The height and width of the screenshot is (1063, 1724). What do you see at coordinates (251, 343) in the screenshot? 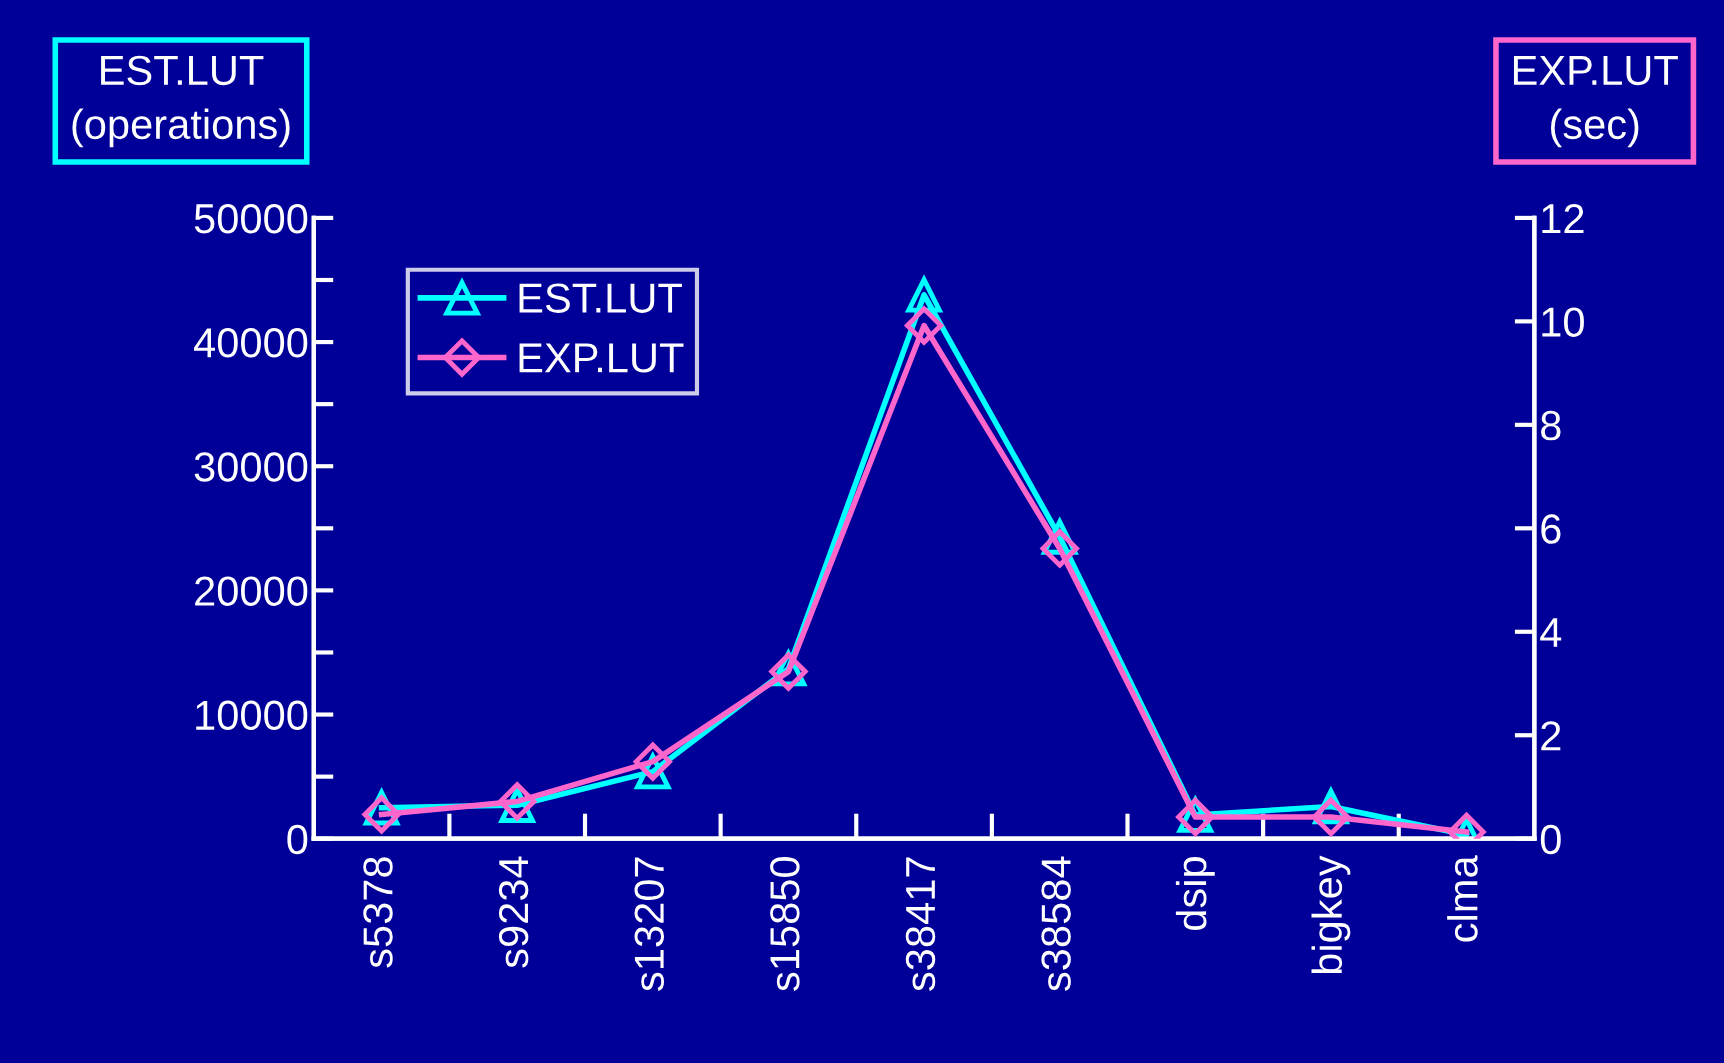
I see `y-tick-label: 40000` at bounding box center [251, 343].